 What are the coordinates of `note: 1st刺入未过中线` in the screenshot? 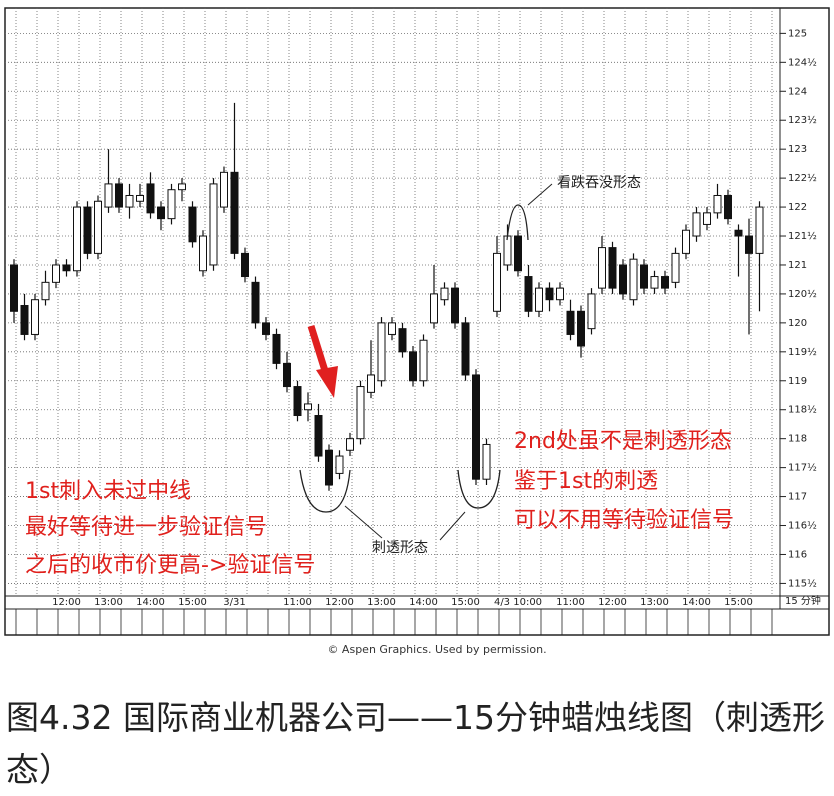 It's located at (108, 491).